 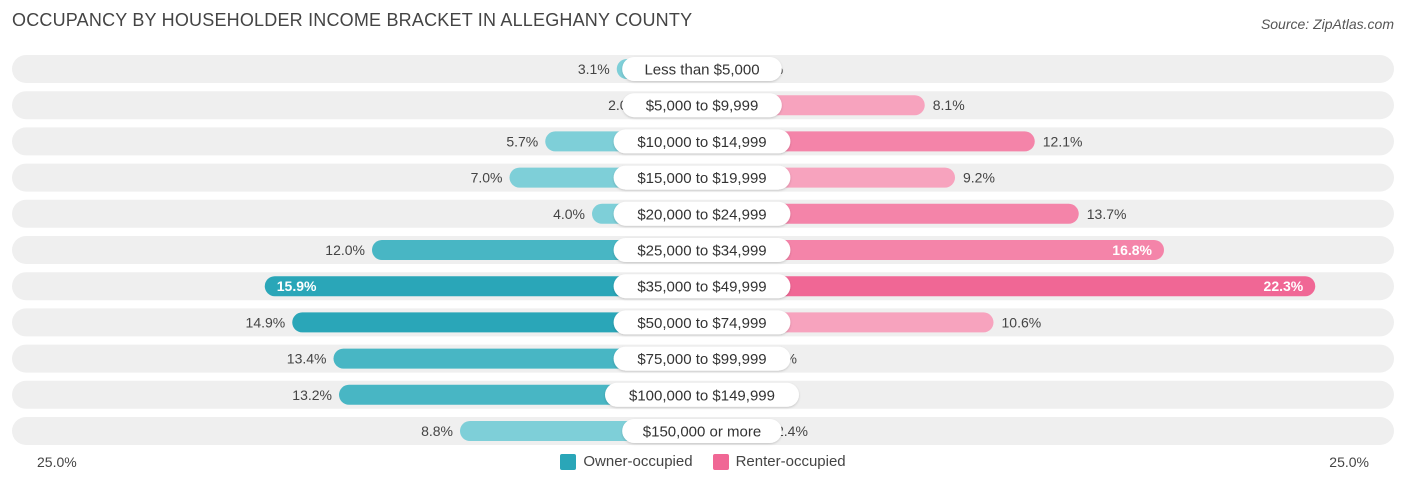 What do you see at coordinates (638, 461) in the screenshot?
I see `legend-owner-label: Owner-occupied` at bounding box center [638, 461].